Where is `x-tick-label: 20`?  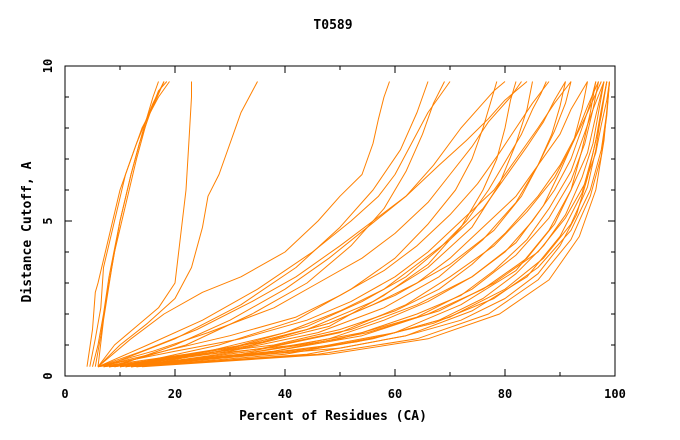 x-tick-label: 20 is located at coordinates (175, 394).